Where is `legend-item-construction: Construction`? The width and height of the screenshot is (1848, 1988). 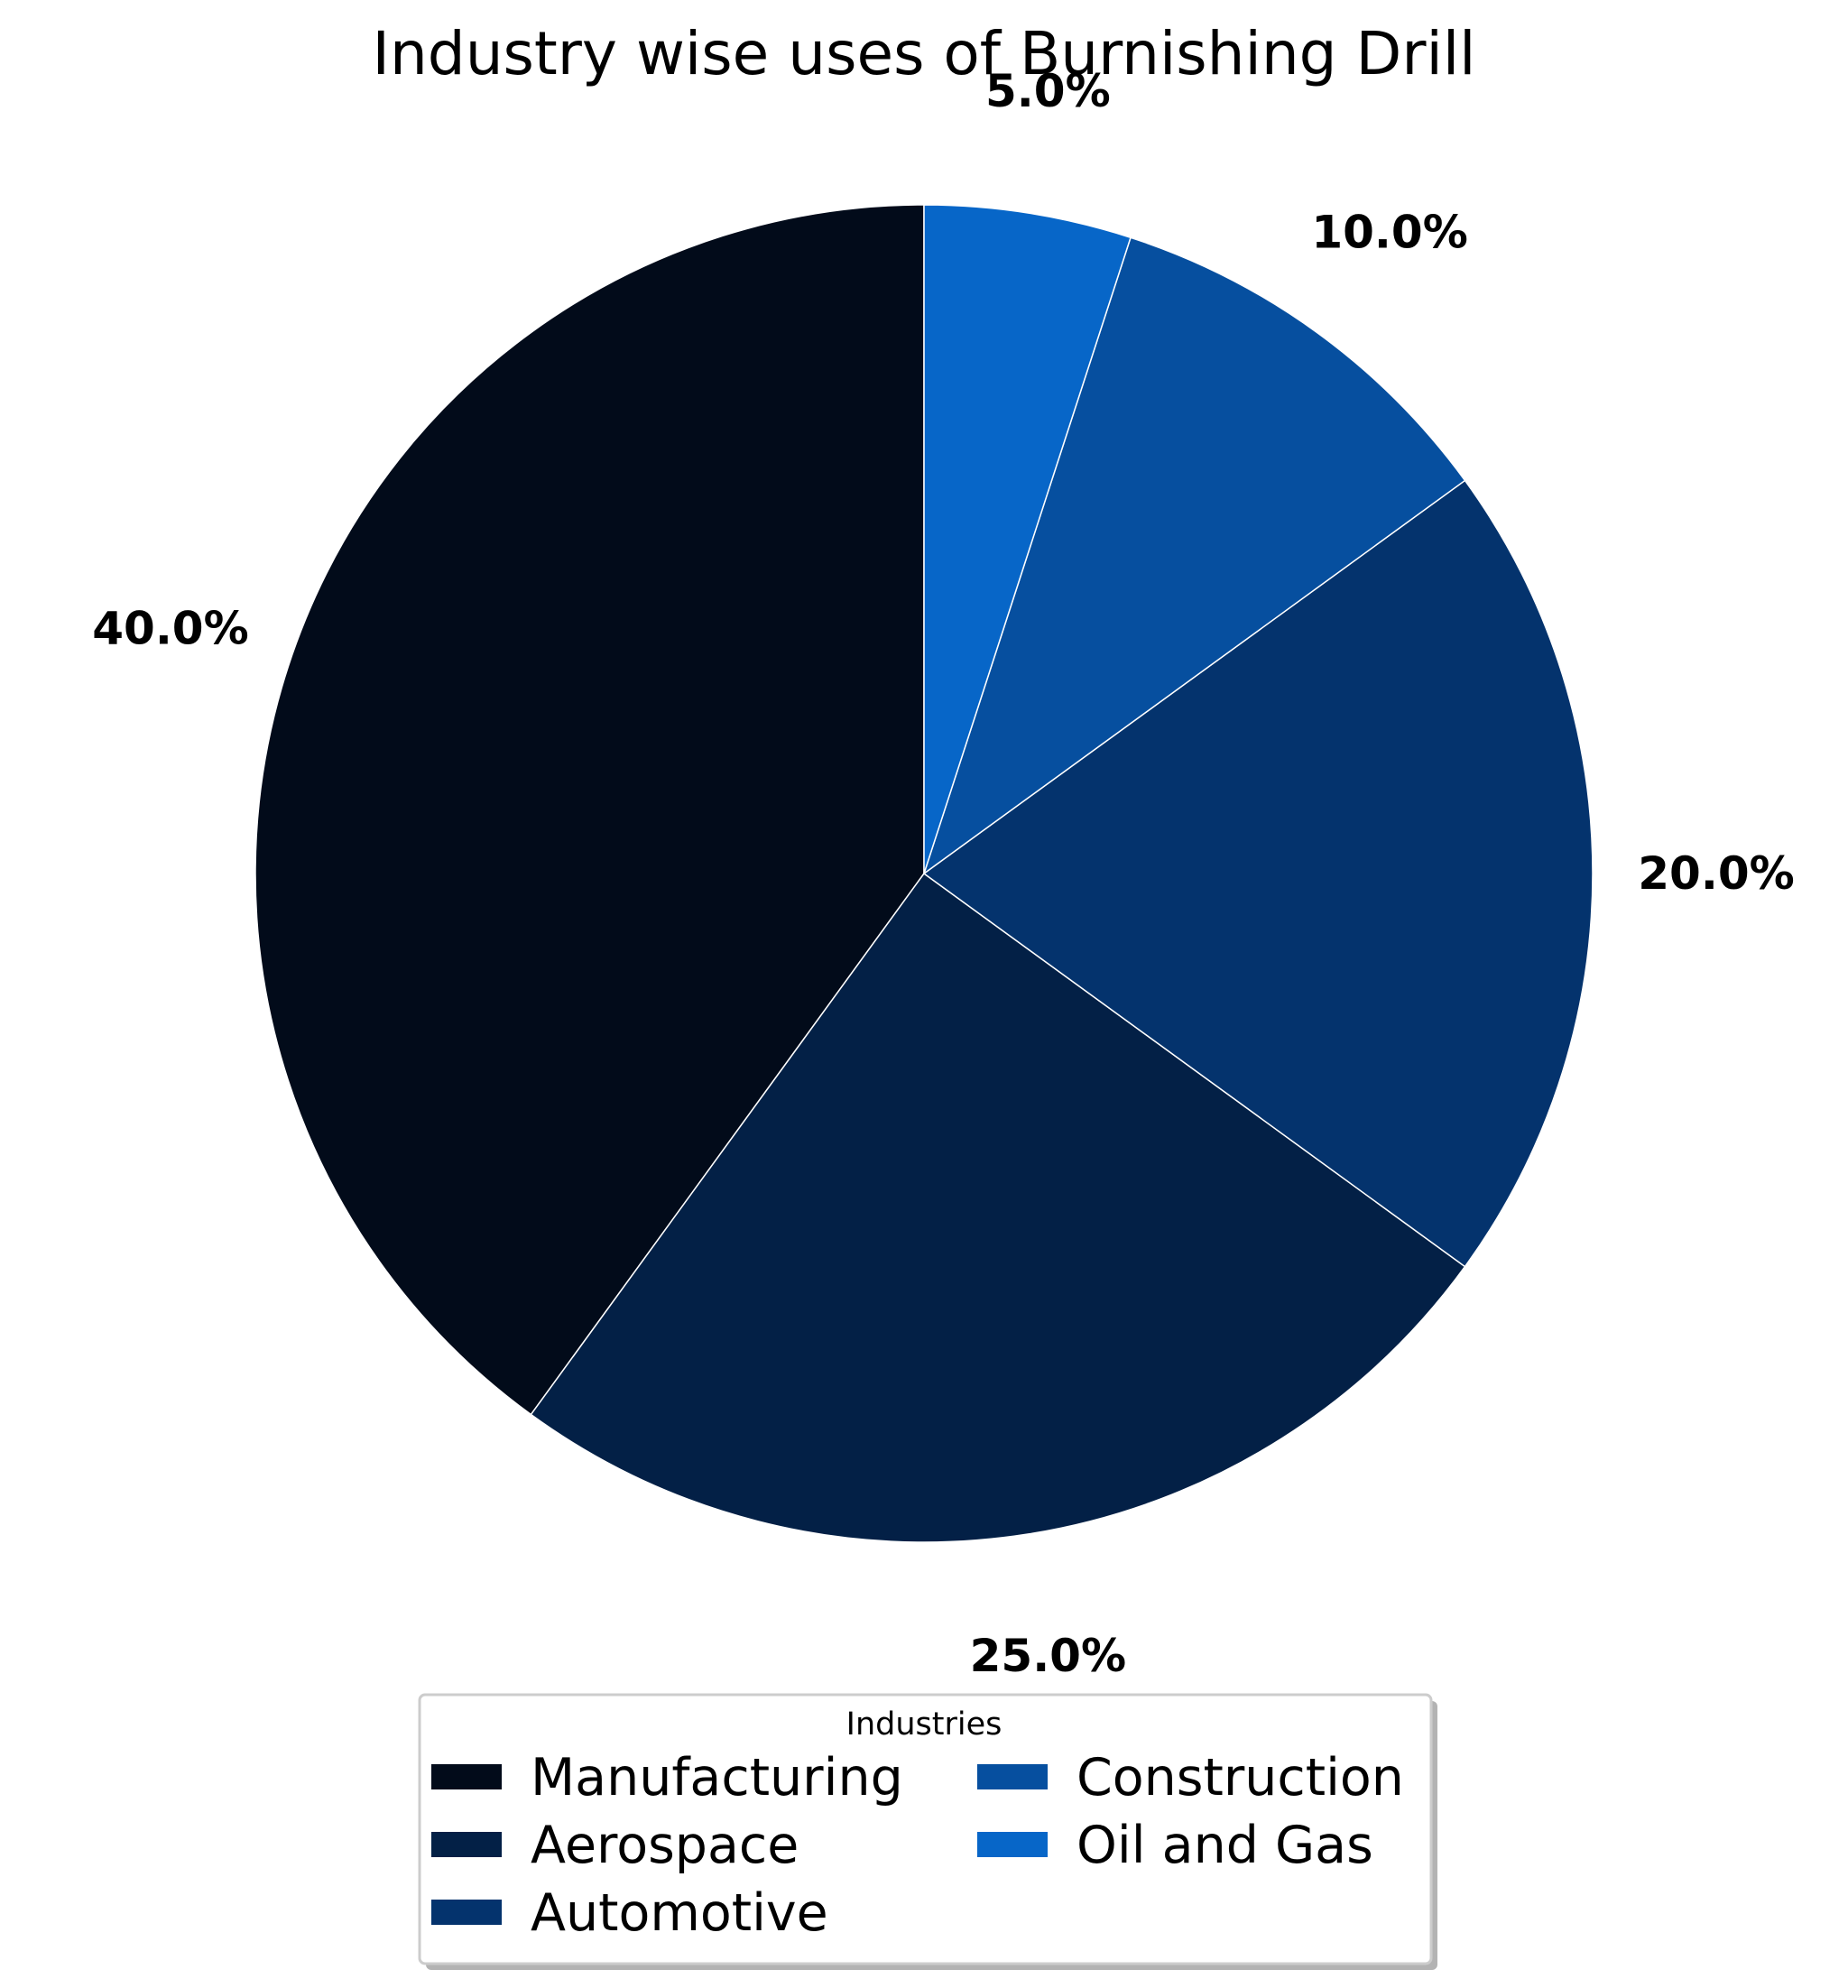 legend-item-construction: Construction is located at coordinates (1190, 1778).